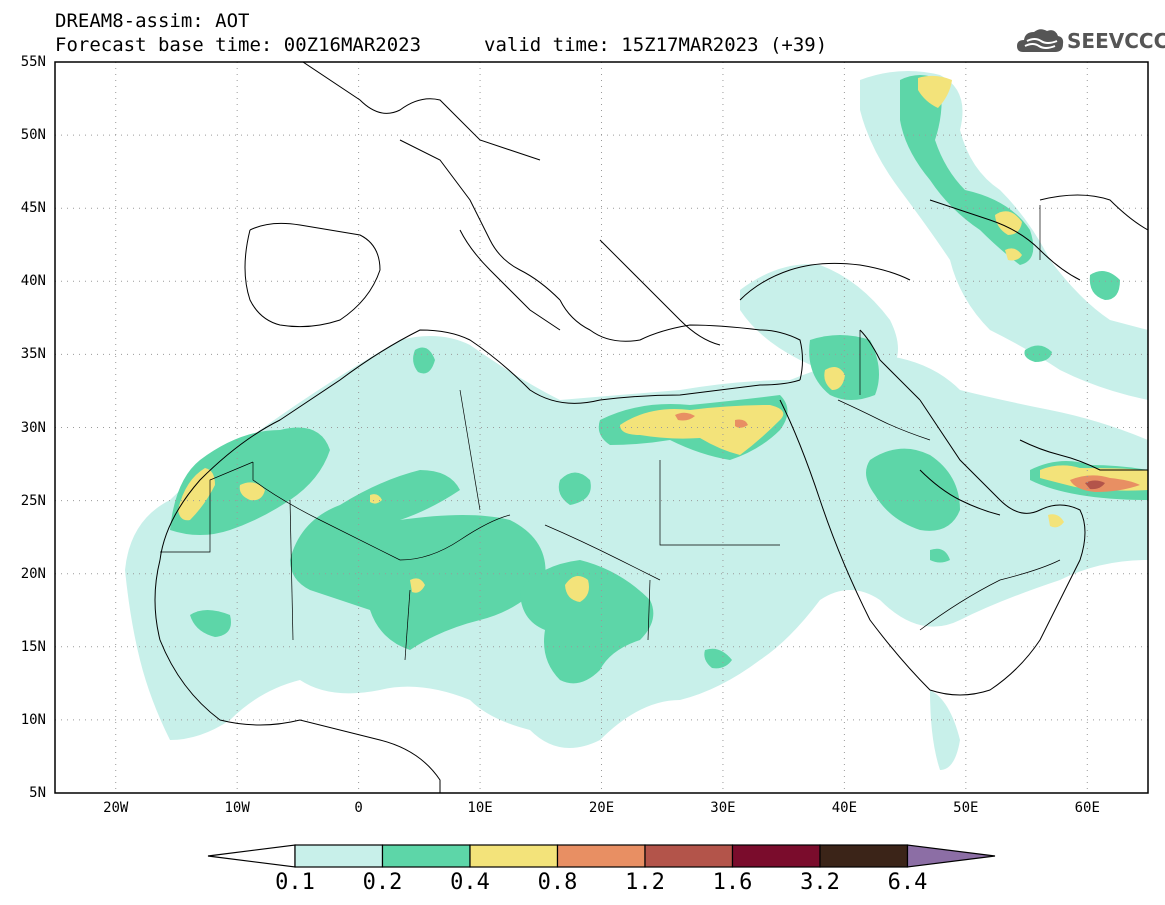  What do you see at coordinates (116, 808) in the screenshot?
I see `longitude-label: 20W` at bounding box center [116, 808].